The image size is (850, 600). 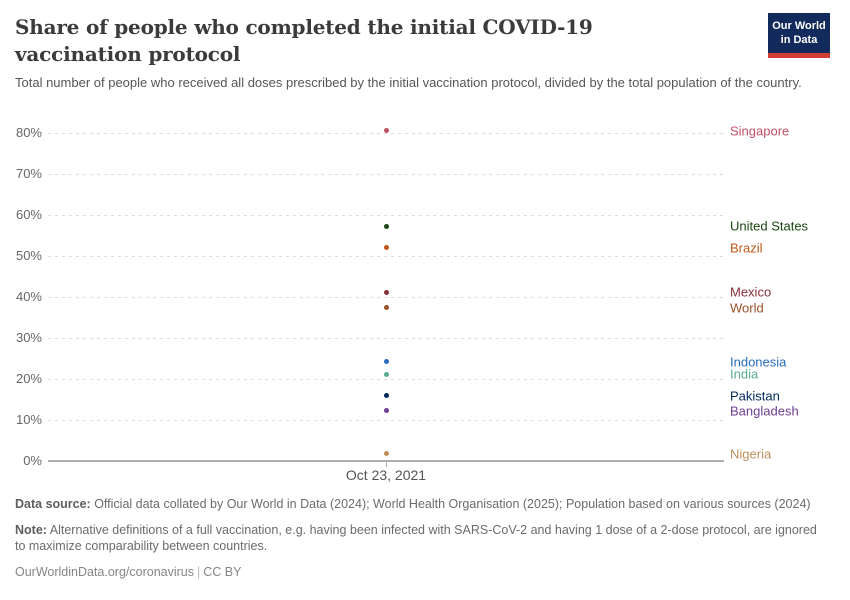 I want to click on owid-logo: Our World in Data, so click(x=799, y=35).